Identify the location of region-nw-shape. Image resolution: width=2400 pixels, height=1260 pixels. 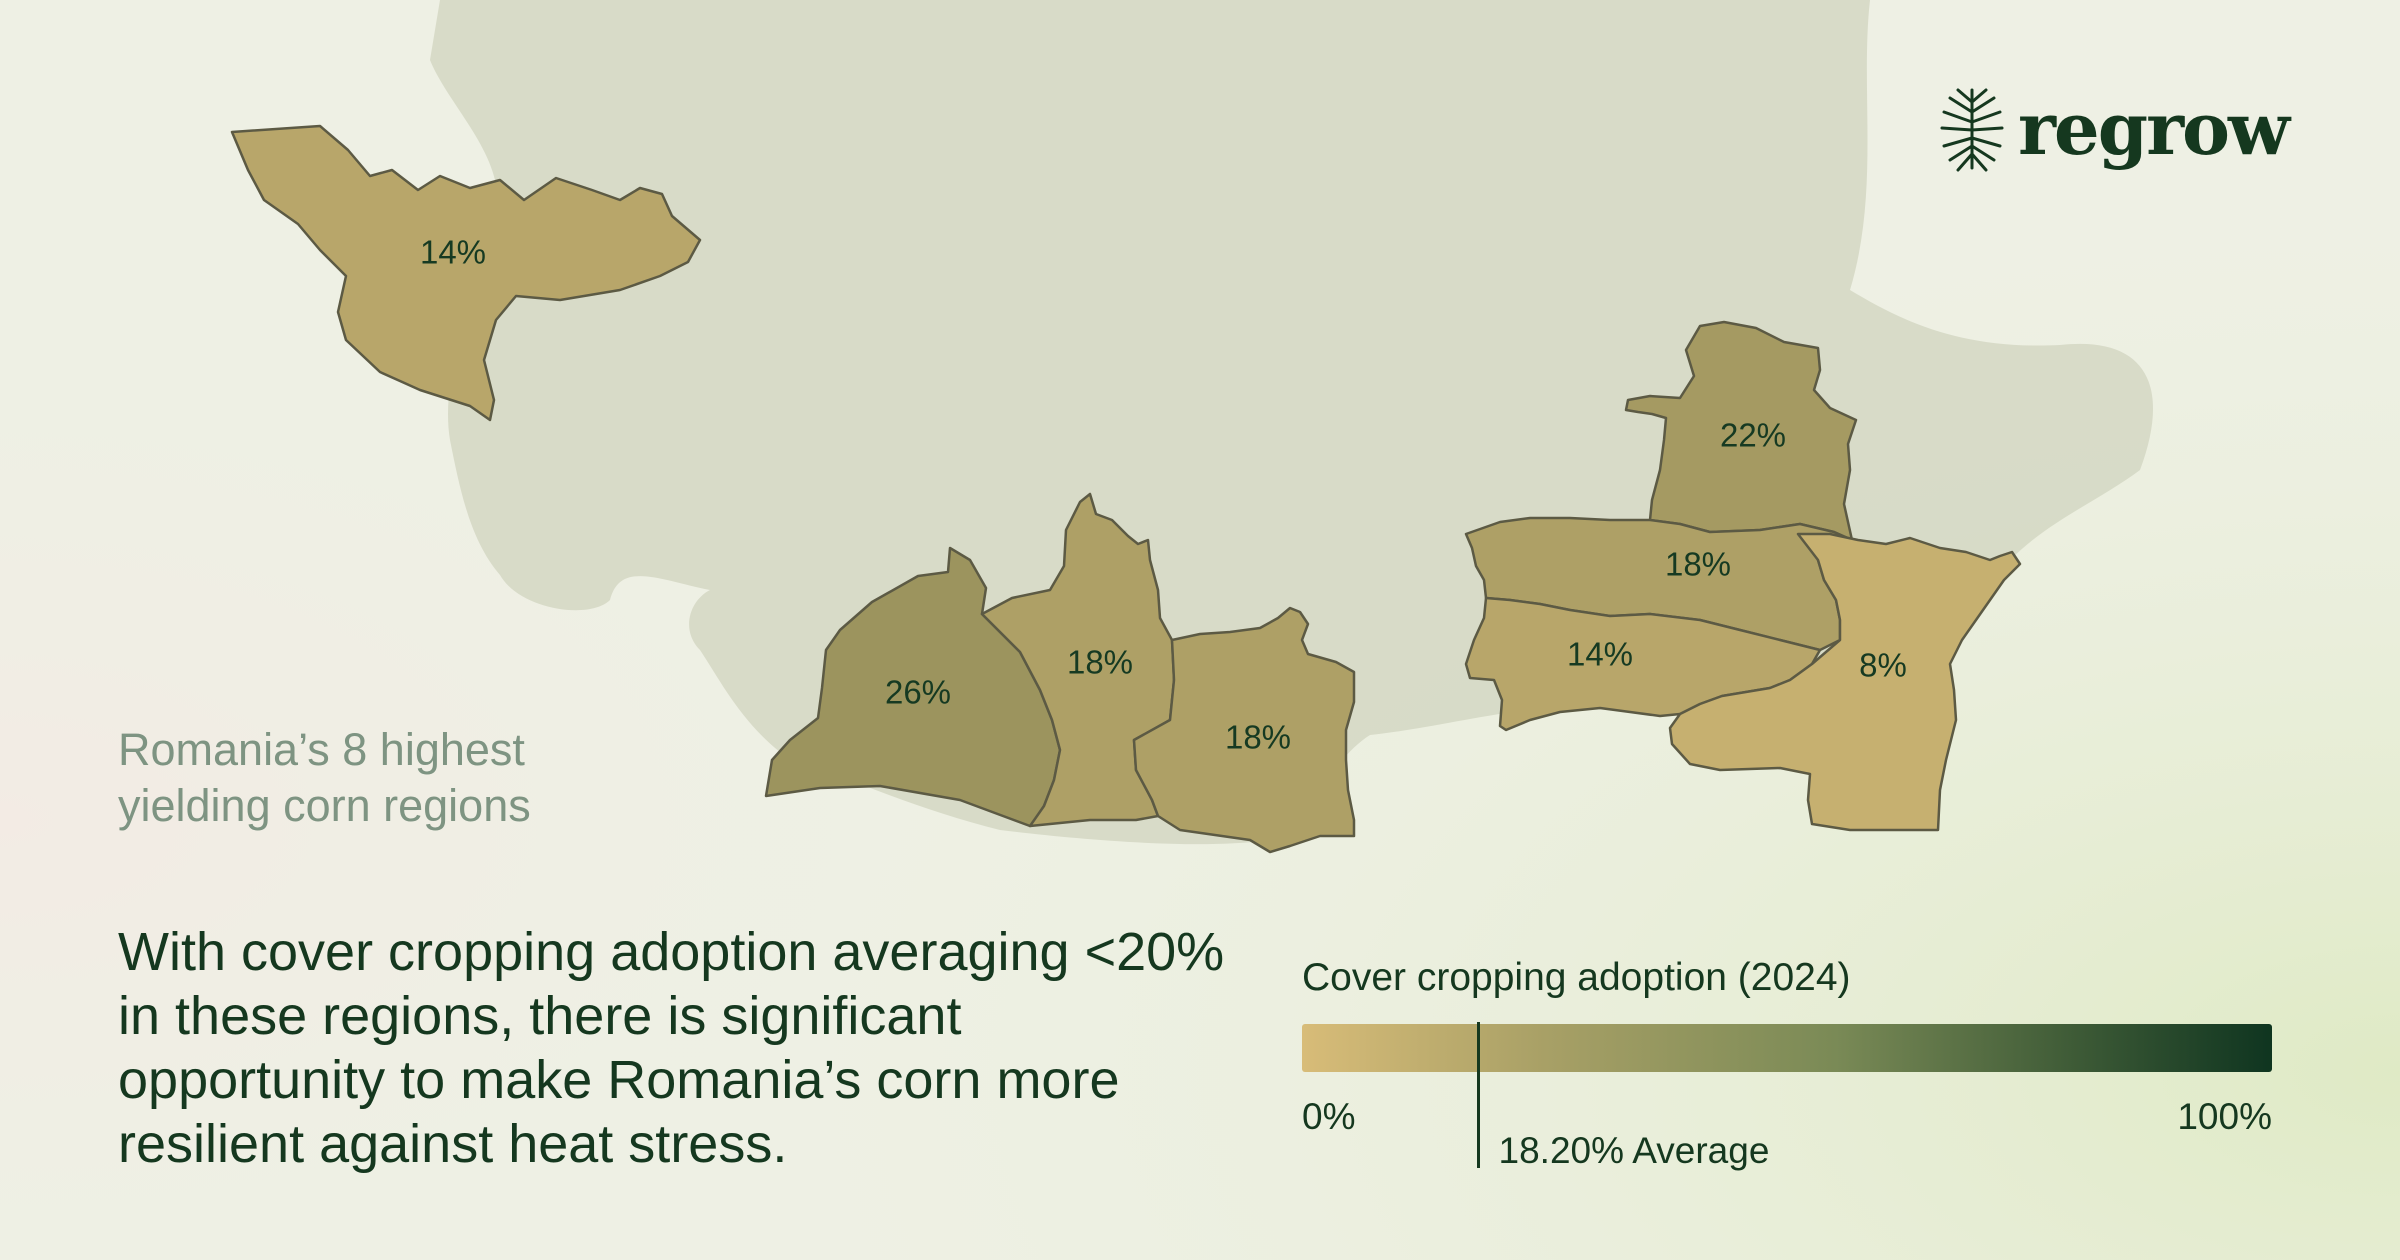
(466, 273).